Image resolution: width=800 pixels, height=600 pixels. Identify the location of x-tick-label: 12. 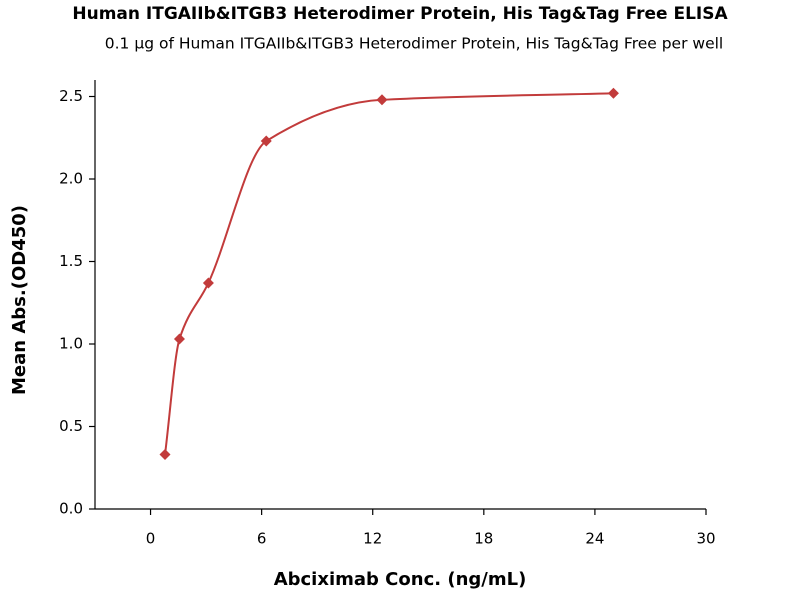
(372, 539).